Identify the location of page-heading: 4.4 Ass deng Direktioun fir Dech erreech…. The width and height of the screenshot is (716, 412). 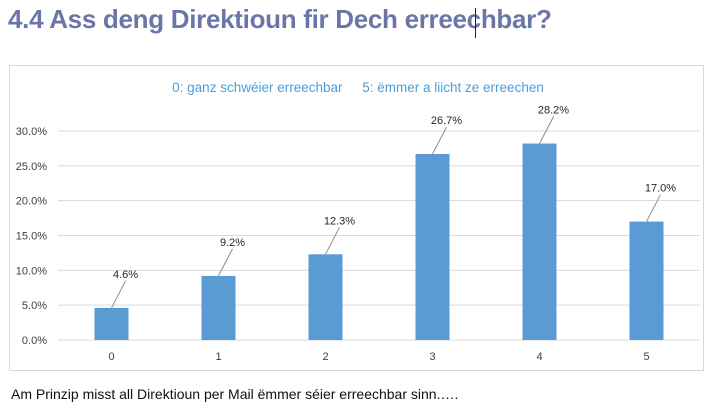
(280, 19).